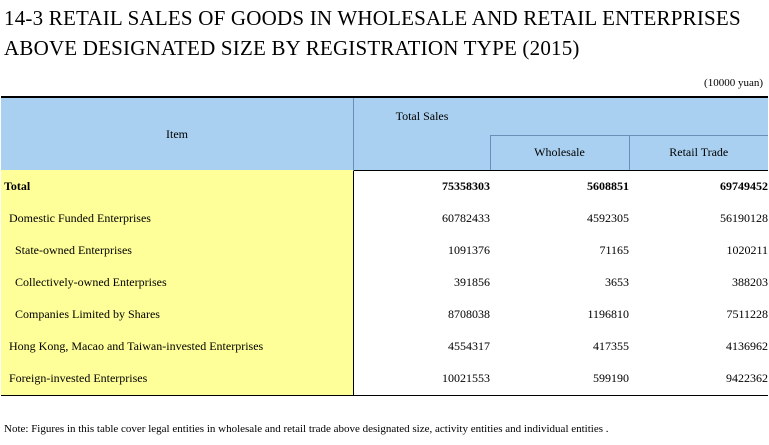  I want to click on cell-retail-trade: 56190128, so click(744, 218).